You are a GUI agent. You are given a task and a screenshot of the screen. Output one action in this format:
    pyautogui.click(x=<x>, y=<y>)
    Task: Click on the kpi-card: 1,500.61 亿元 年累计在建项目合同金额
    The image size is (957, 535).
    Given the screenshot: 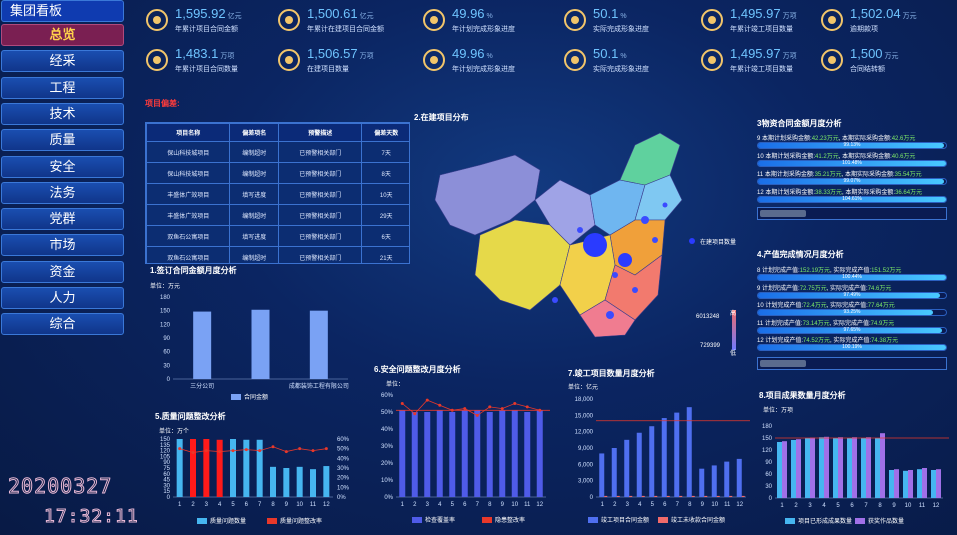 What is the action you would take?
    pyautogui.click(x=342, y=21)
    